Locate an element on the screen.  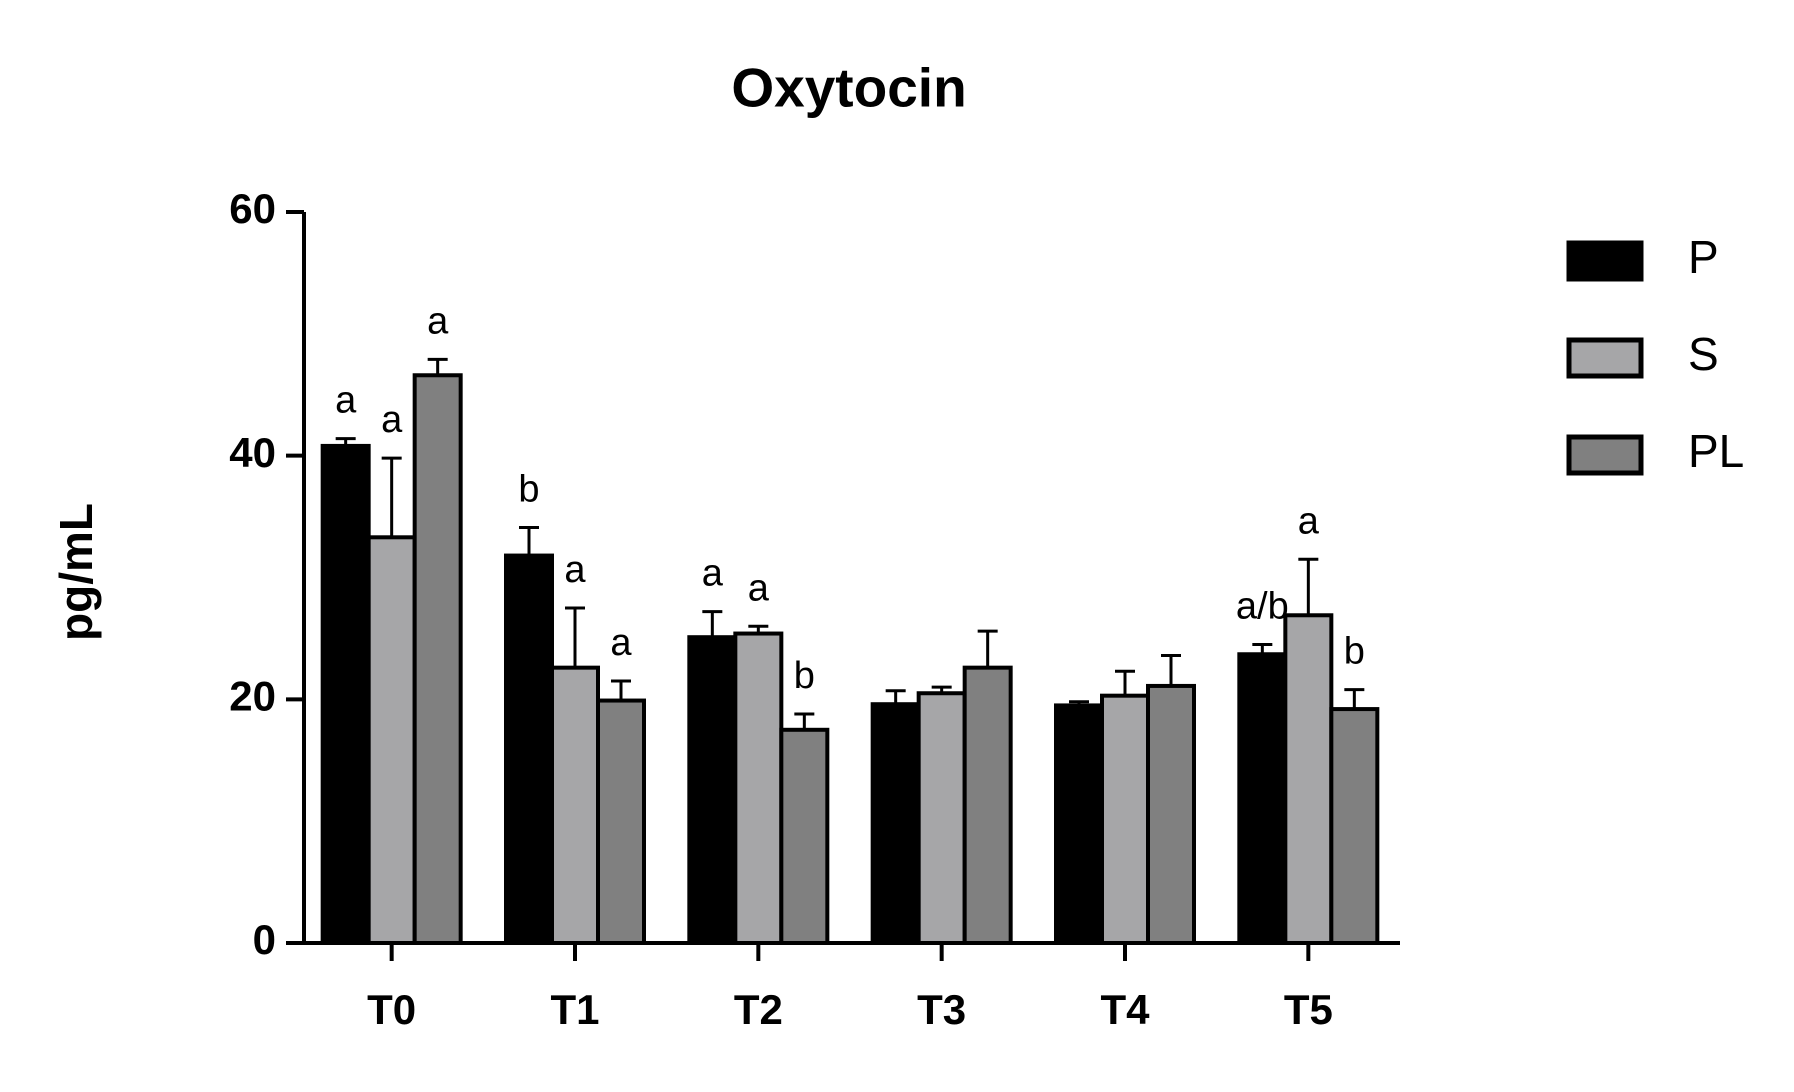
y-tick-label: 40 is located at coordinates (252, 452).